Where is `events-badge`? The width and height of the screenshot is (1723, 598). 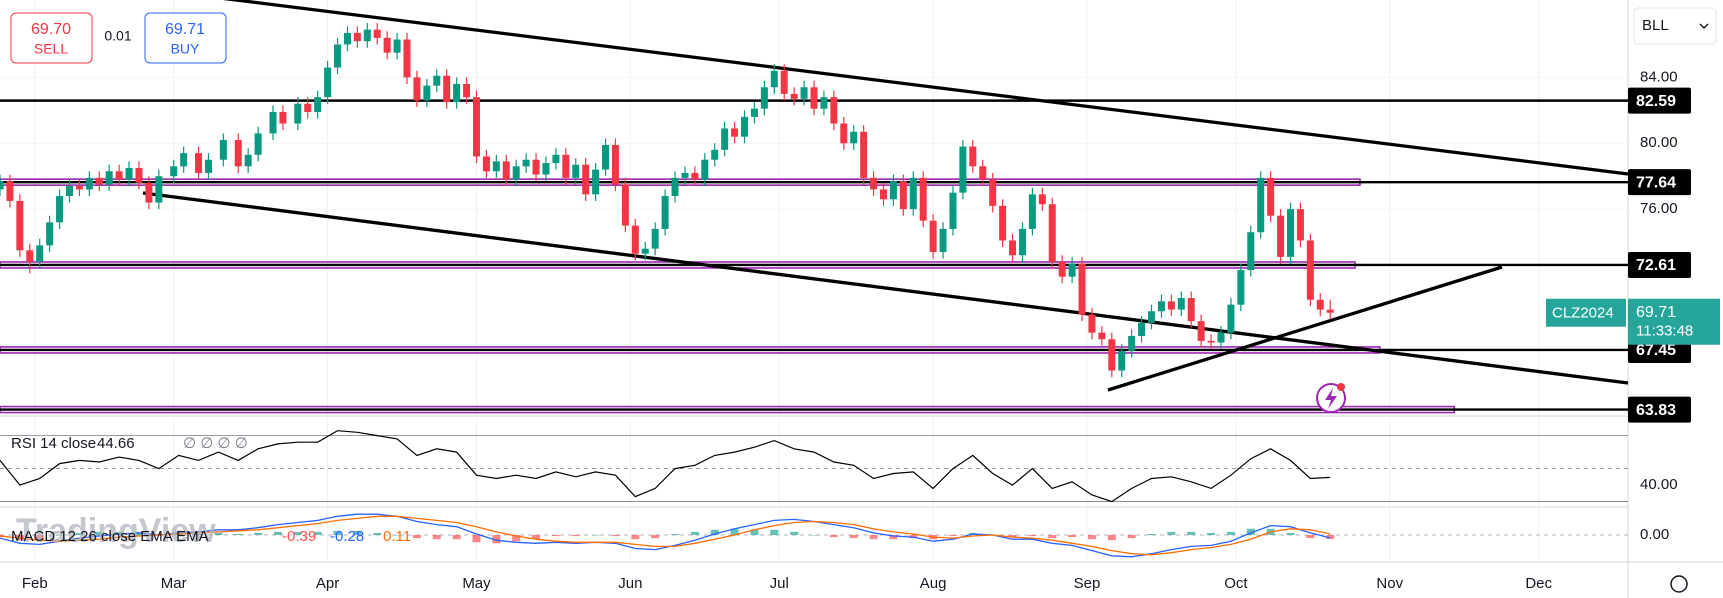
events-badge is located at coordinates (1341, 387).